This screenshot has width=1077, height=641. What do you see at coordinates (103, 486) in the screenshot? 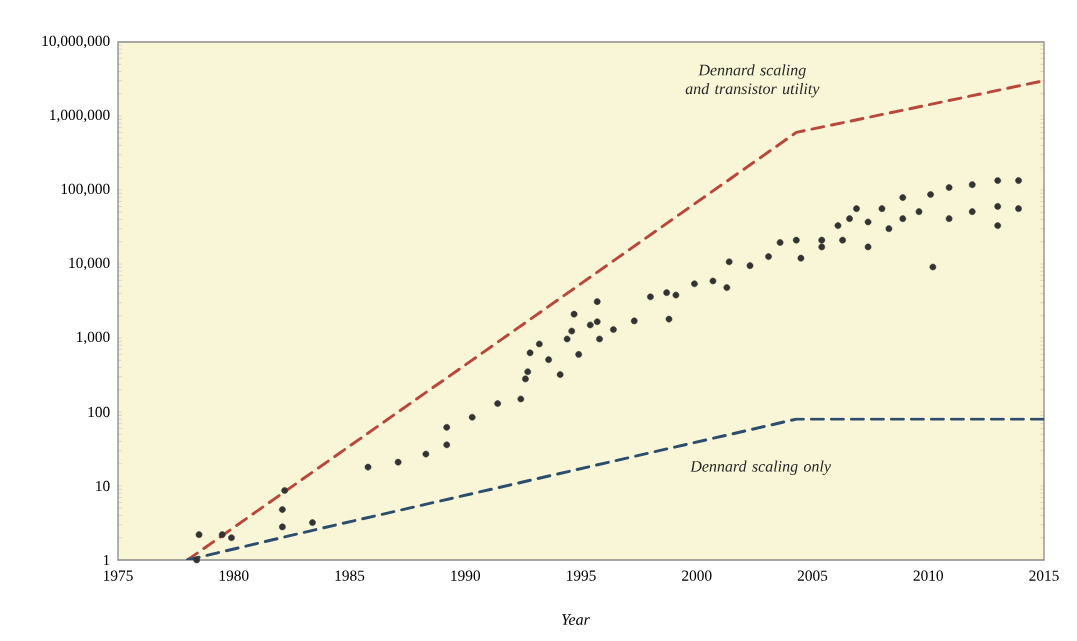
I see `y-tick-label: 10` at bounding box center [103, 486].